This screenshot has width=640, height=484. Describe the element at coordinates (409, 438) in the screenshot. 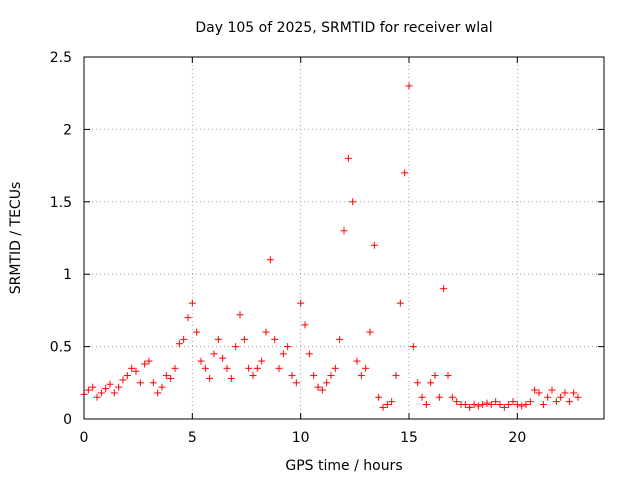

I see `x-tick-label: 15` at that location.